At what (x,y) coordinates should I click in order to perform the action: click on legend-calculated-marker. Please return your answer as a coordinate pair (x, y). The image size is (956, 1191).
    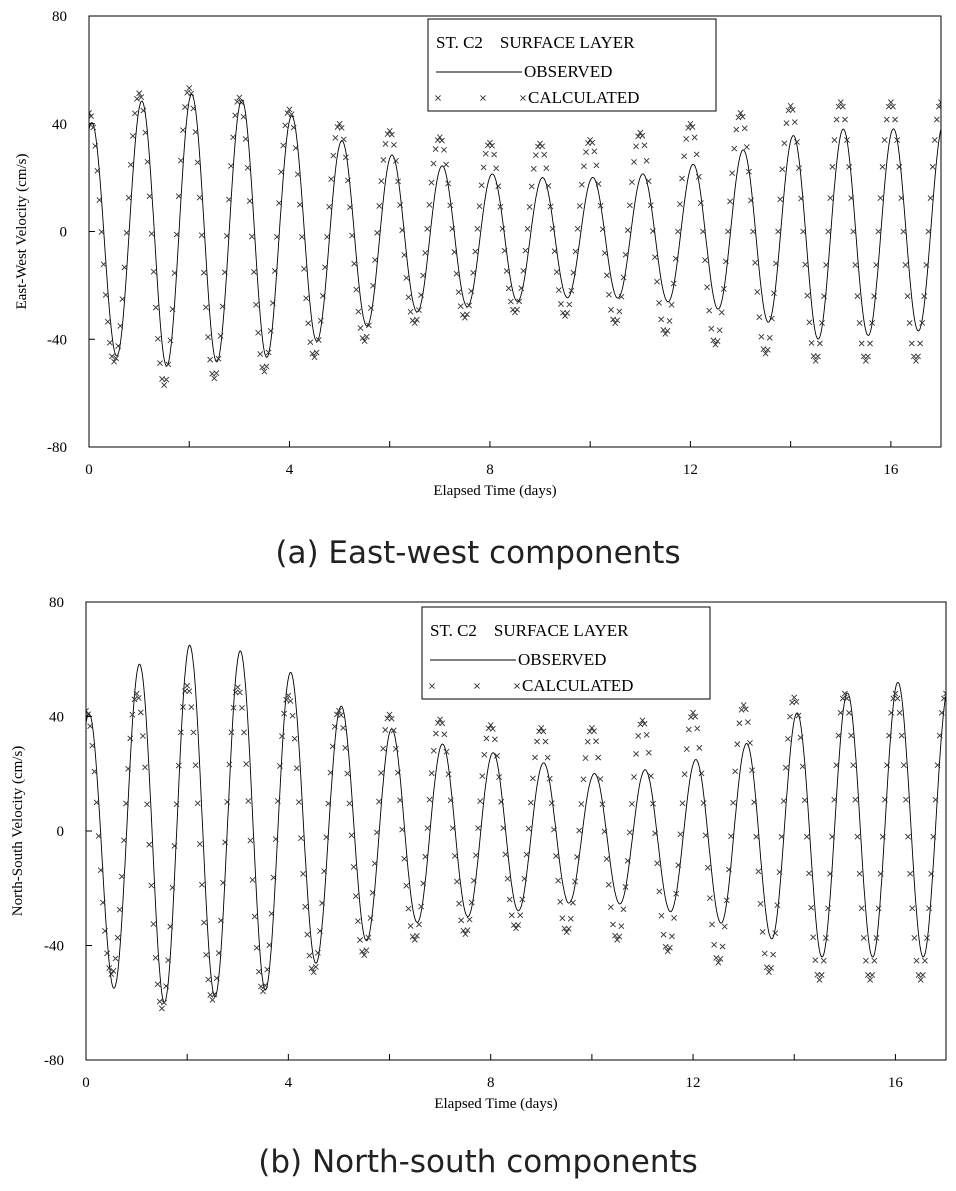
    Looking at the image, I should click on (517, 686).